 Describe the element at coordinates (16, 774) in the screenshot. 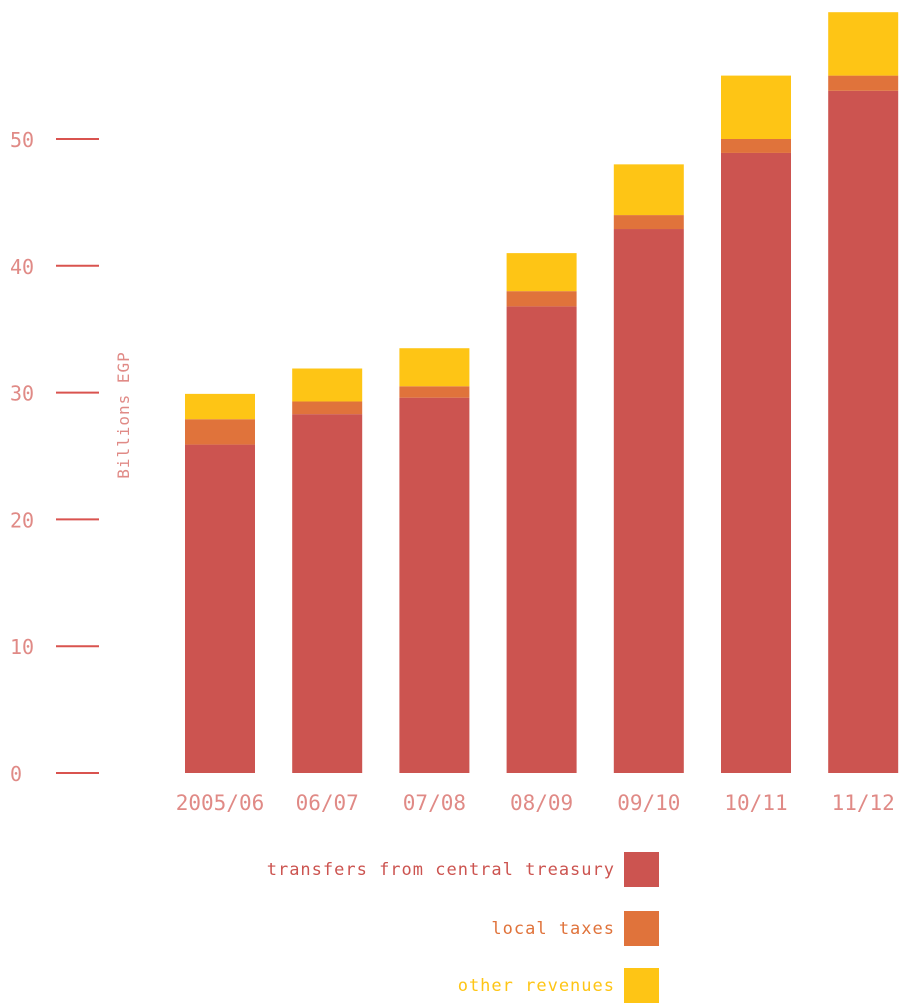

I see `y-tick-label-0: 0` at that location.